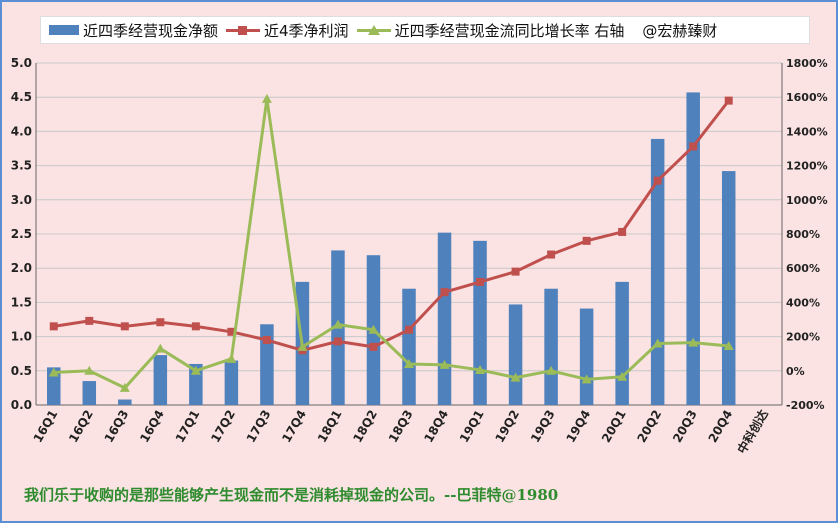 This screenshot has width=838, height=523. What do you see at coordinates (21, 302) in the screenshot?
I see `left-tick-label: 1.5` at bounding box center [21, 302].